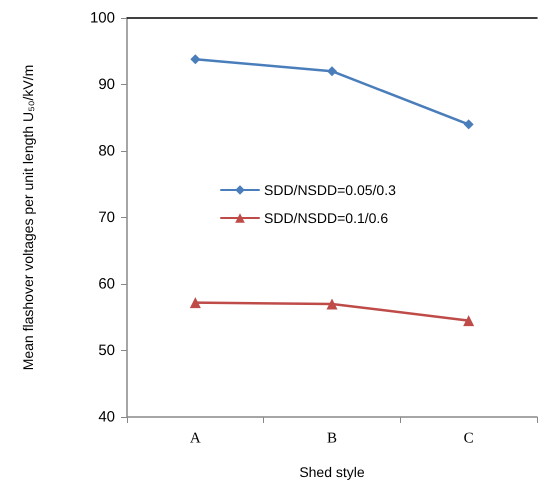  What do you see at coordinates (326, 218) in the screenshot?
I see `legend-label: SDD/NSDD=0.1/0.6` at bounding box center [326, 218].